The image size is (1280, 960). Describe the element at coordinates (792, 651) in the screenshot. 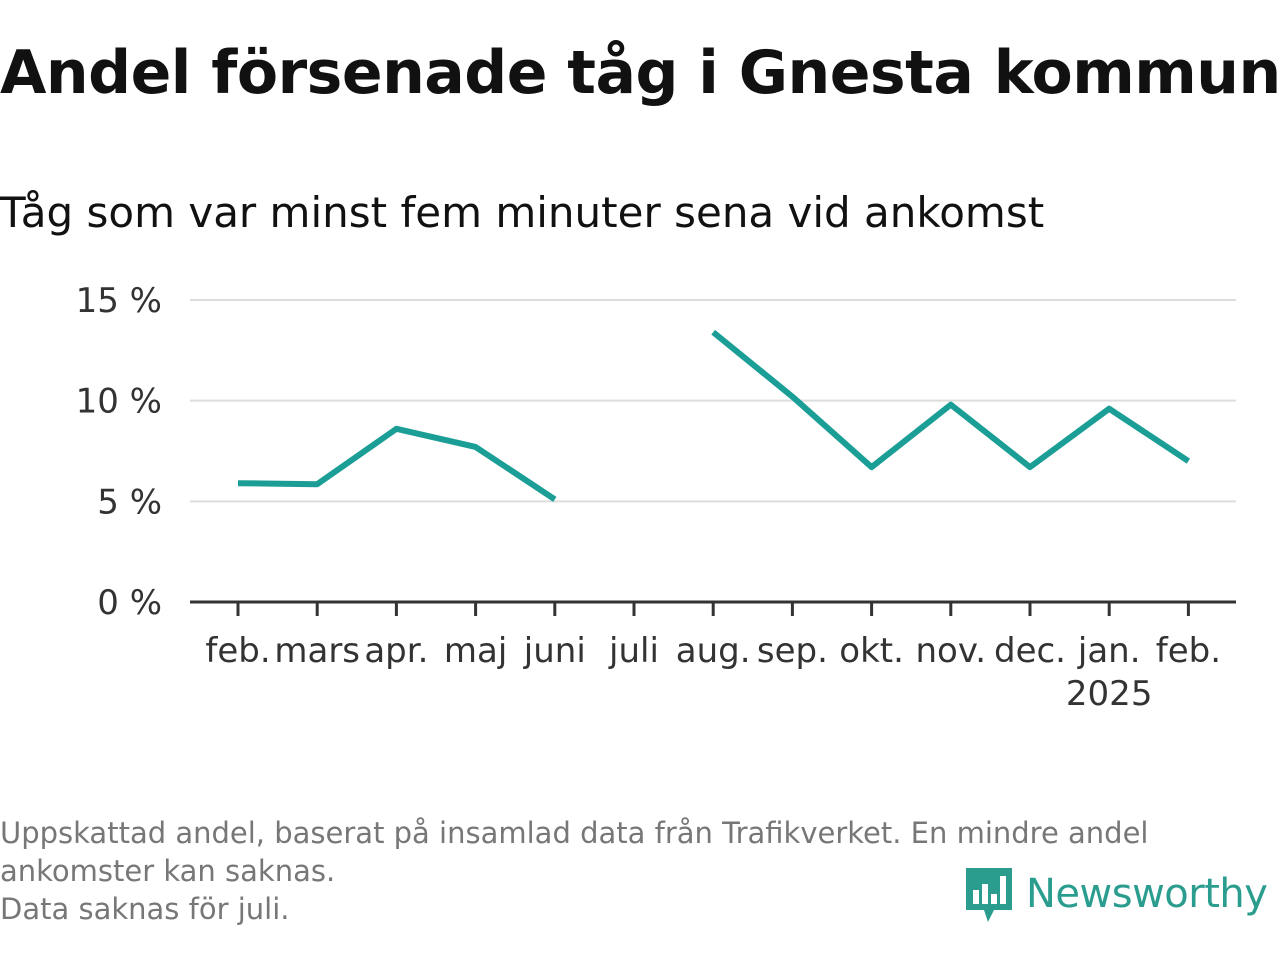

I see `x-tick-label: sep.` at that location.